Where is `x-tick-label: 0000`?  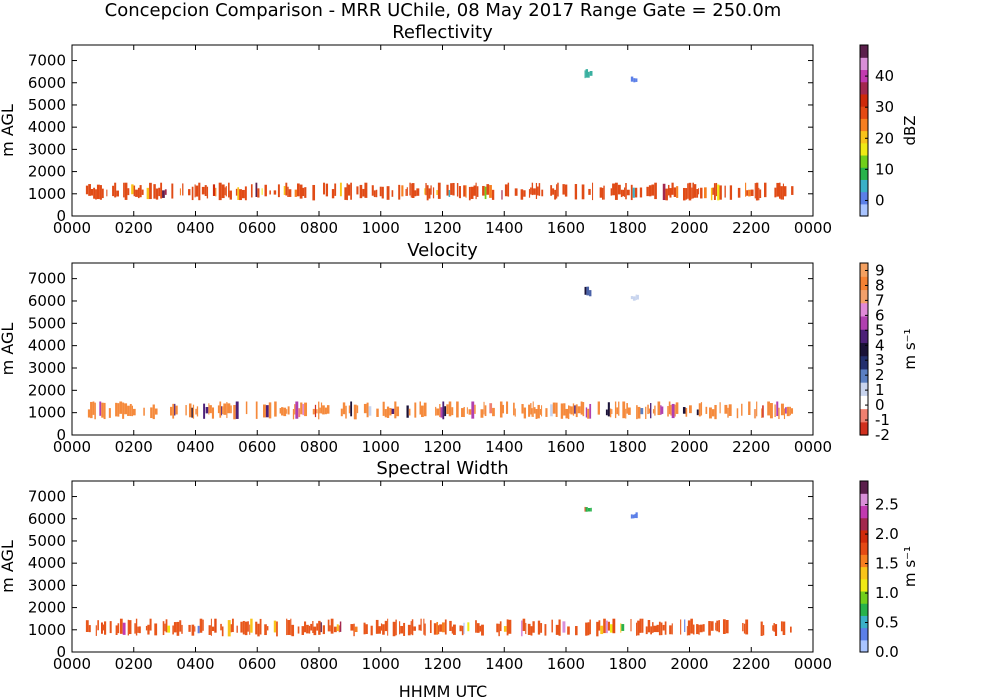
x-tick-label: 0000 is located at coordinates (72, 228).